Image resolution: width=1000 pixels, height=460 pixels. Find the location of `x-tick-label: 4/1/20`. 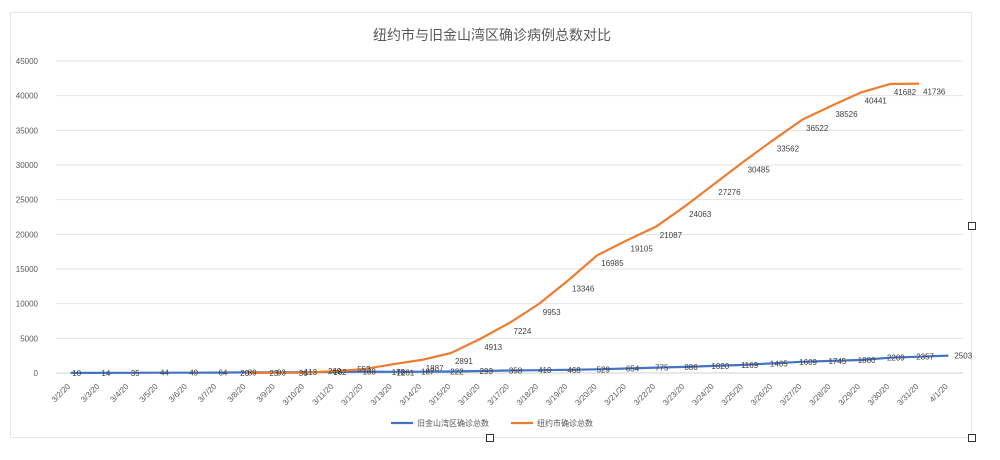

x-tick-label: 4/1/20 is located at coordinates (939, 393).